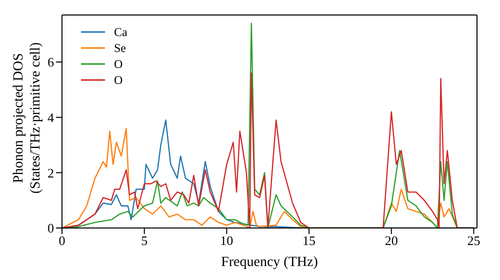  What do you see at coordinates (51, 172) in the screenshot?
I see `y-tick-label: 2` at bounding box center [51, 172].